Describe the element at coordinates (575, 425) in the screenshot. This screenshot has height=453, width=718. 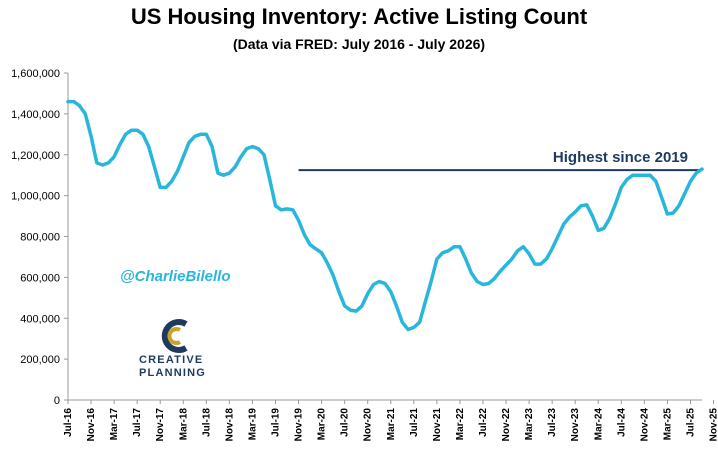
I see `x-tick-label: Nov-23` at that location.